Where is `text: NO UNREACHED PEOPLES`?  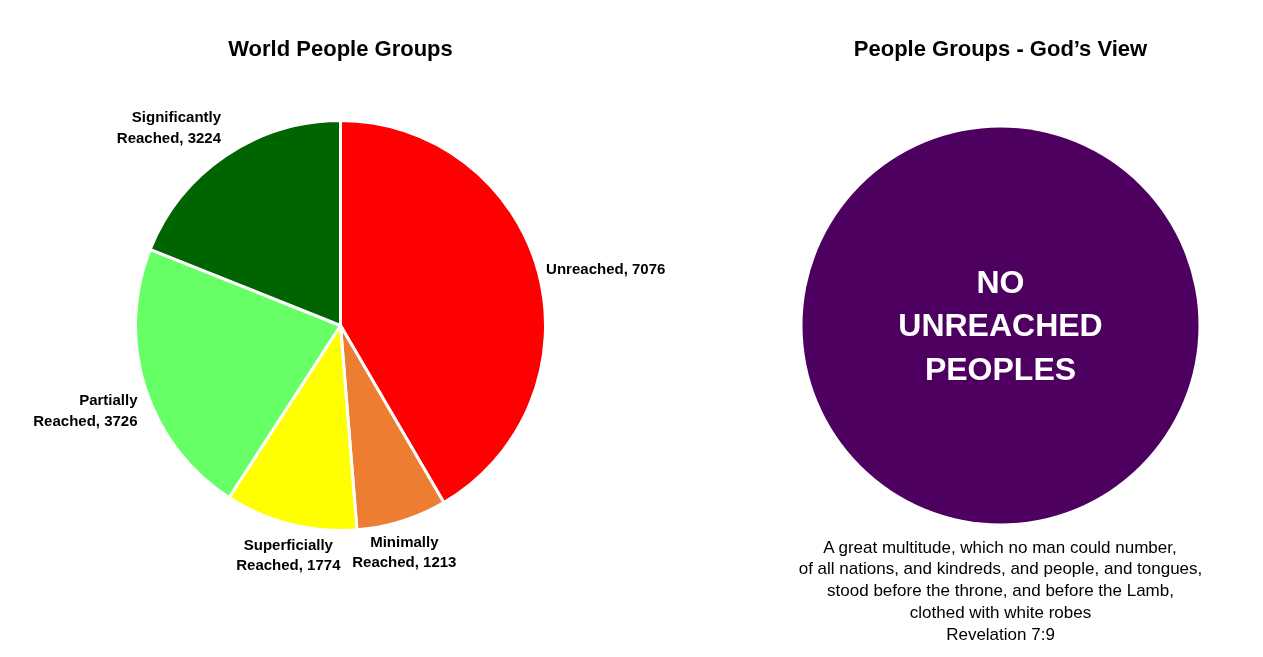
text: NO UNREACHED PEOPLES is located at coordinates (1000, 325).